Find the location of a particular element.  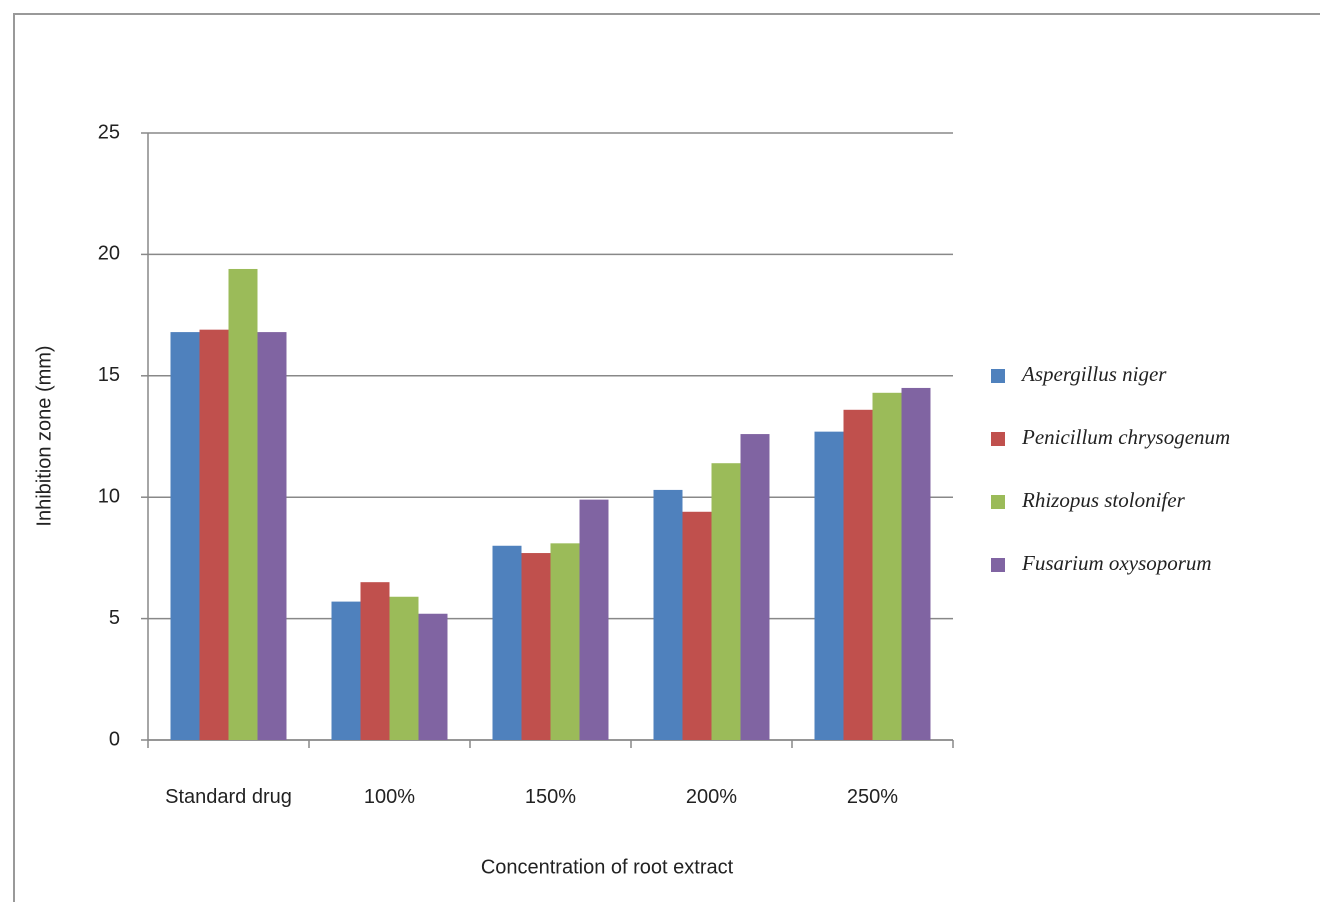

y-tick-label: 20 is located at coordinates (109, 254).